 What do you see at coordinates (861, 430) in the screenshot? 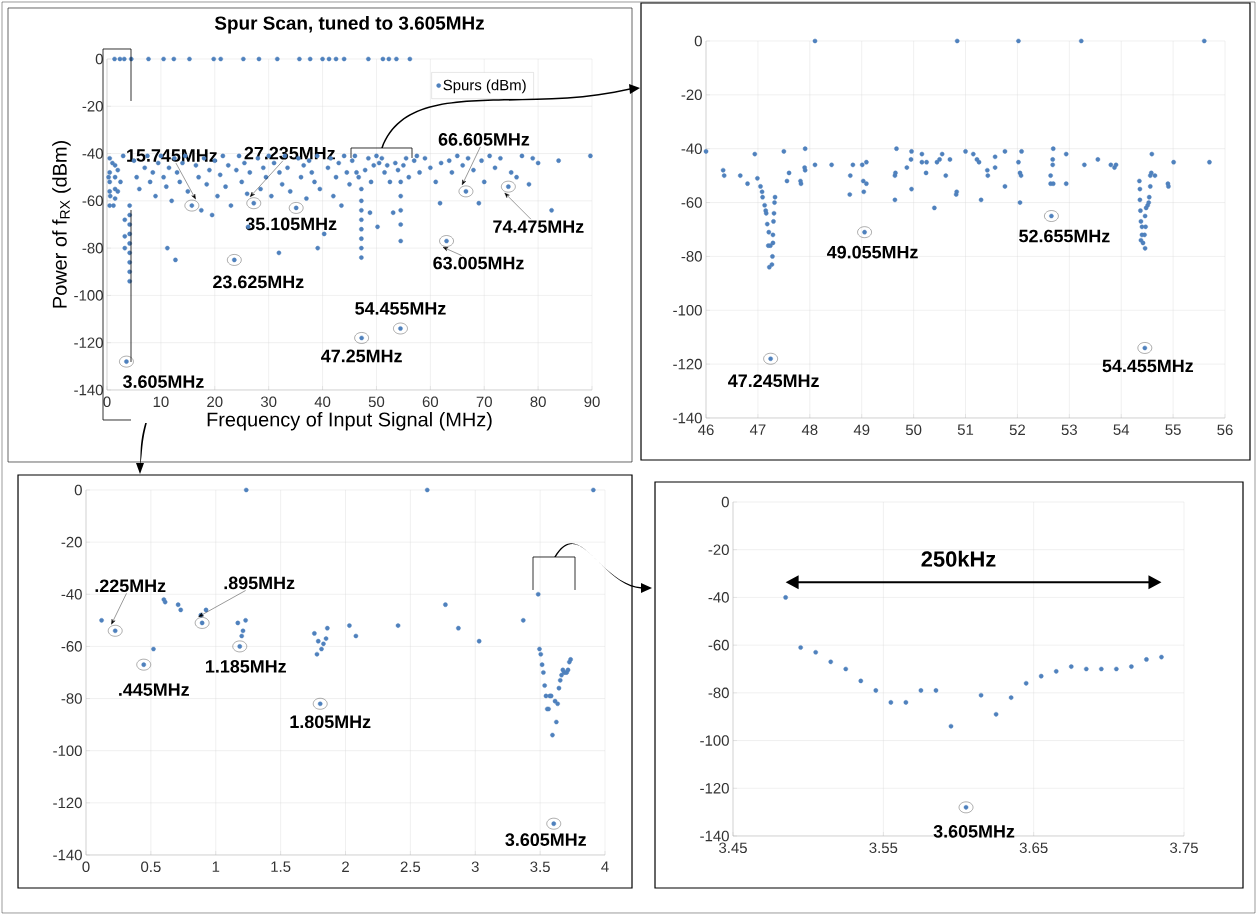
I see `x-tick-label: 49` at bounding box center [861, 430].